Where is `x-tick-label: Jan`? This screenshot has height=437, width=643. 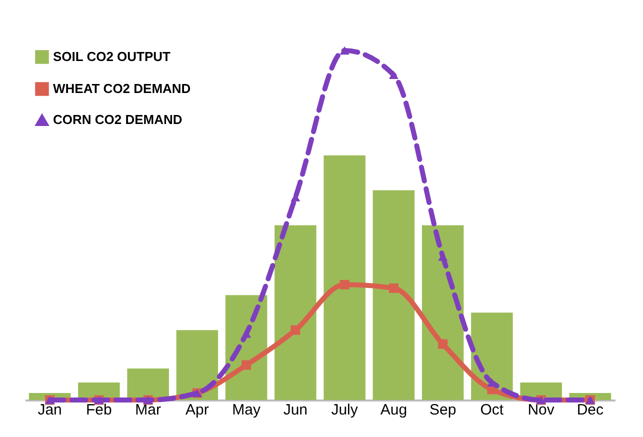 x-tick-label: Jan is located at coordinates (50, 410).